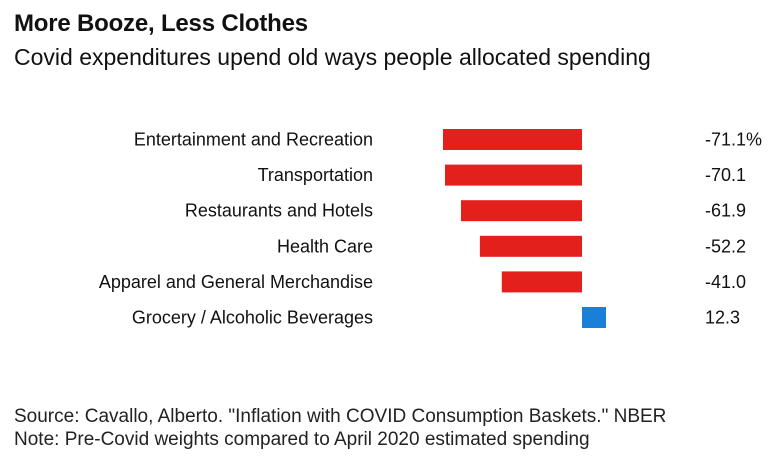 Image resolution: width=778 pixels, height=461 pixels. Describe the element at coordinates (236, 282) in the screenshot. I see `category-label: Apparel and General Merchandise` at that location.